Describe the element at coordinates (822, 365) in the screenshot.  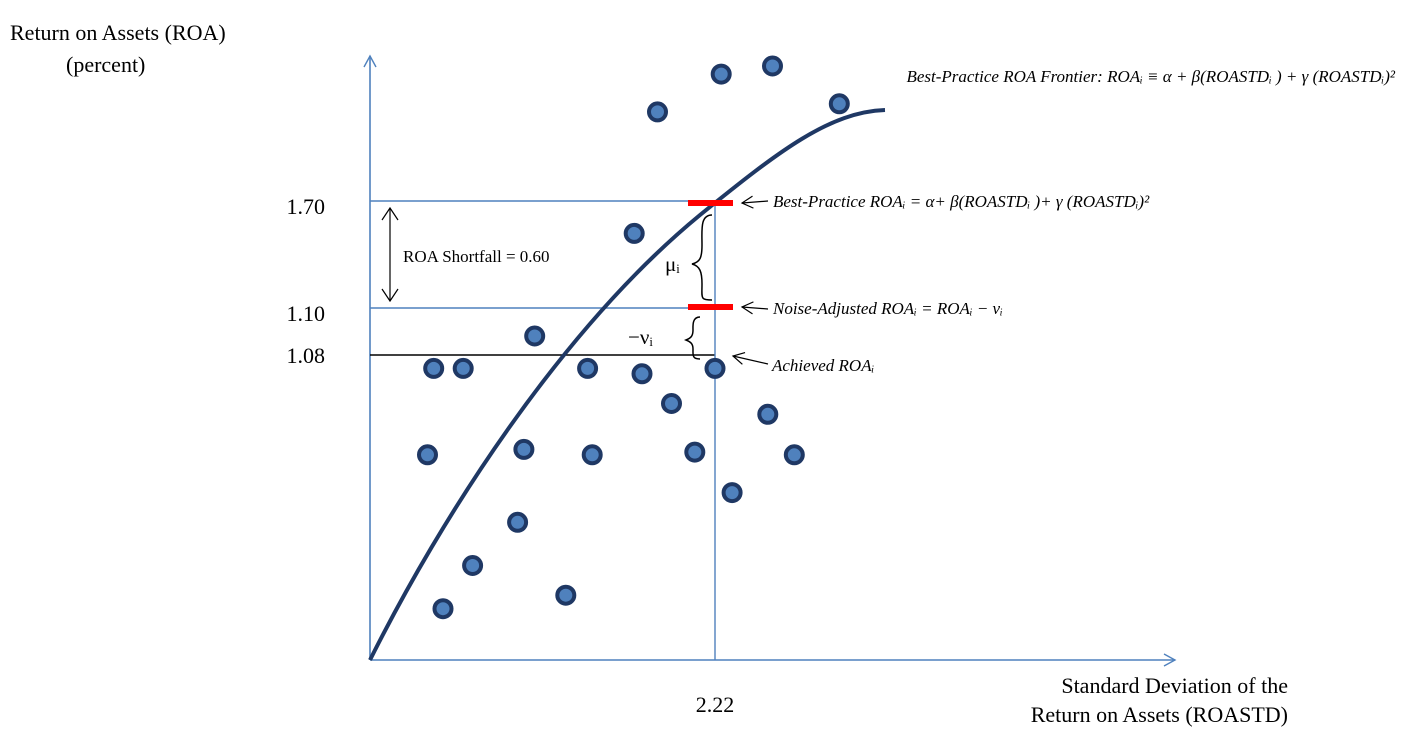
I see `achieved-label: Achieved ROAᵢ` at that location.